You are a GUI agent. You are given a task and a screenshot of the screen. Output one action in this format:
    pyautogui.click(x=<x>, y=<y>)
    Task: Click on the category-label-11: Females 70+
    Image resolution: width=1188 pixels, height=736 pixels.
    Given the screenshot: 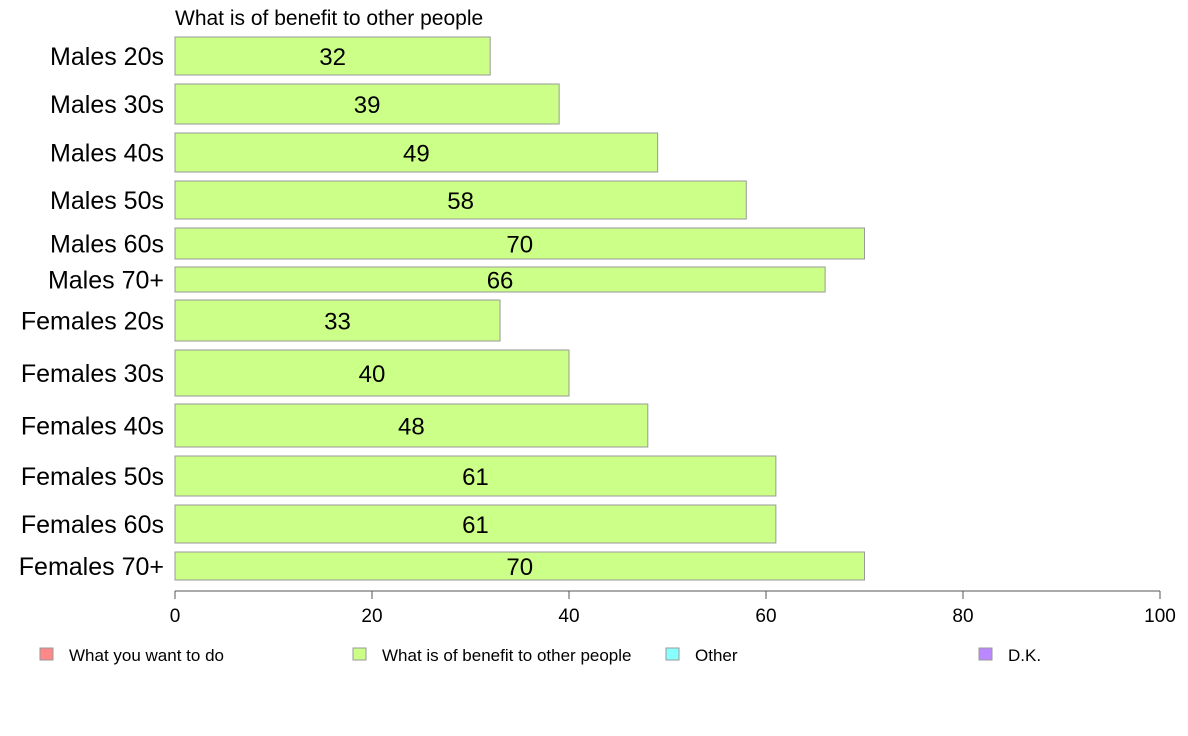 What is the action you would take?
    pyautogui.click(x=91, y=567)
    